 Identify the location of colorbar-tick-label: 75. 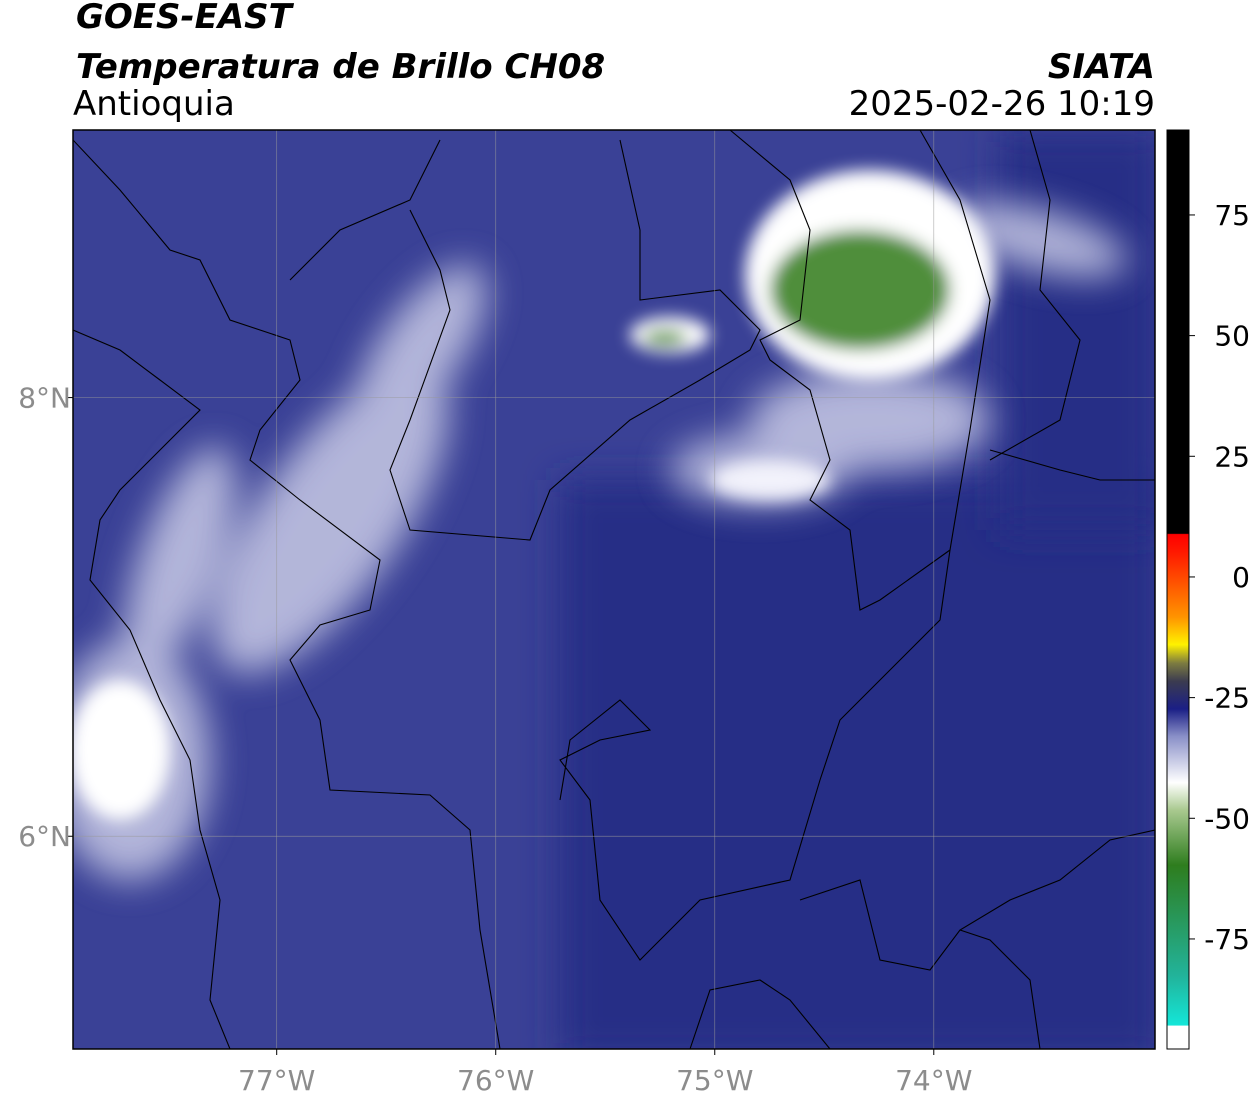
(1232, 215).